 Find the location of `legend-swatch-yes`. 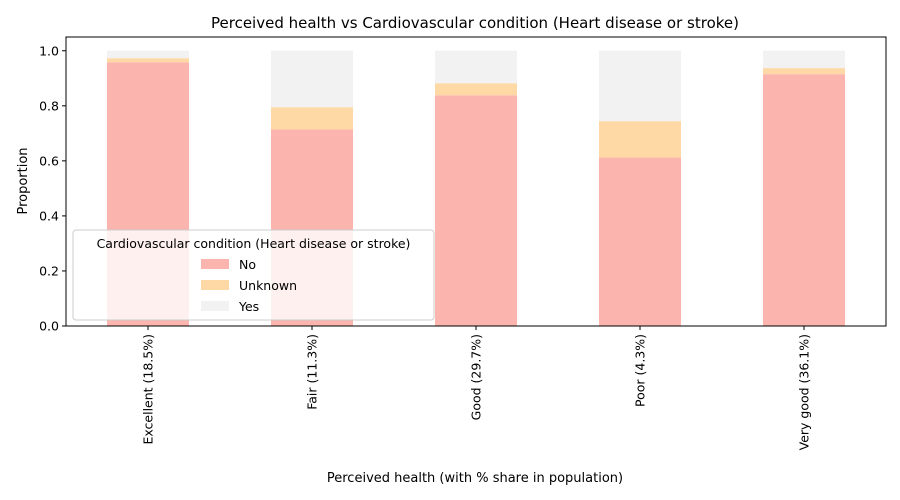

legend-swatch-yes is located at coordinates (215, 306).